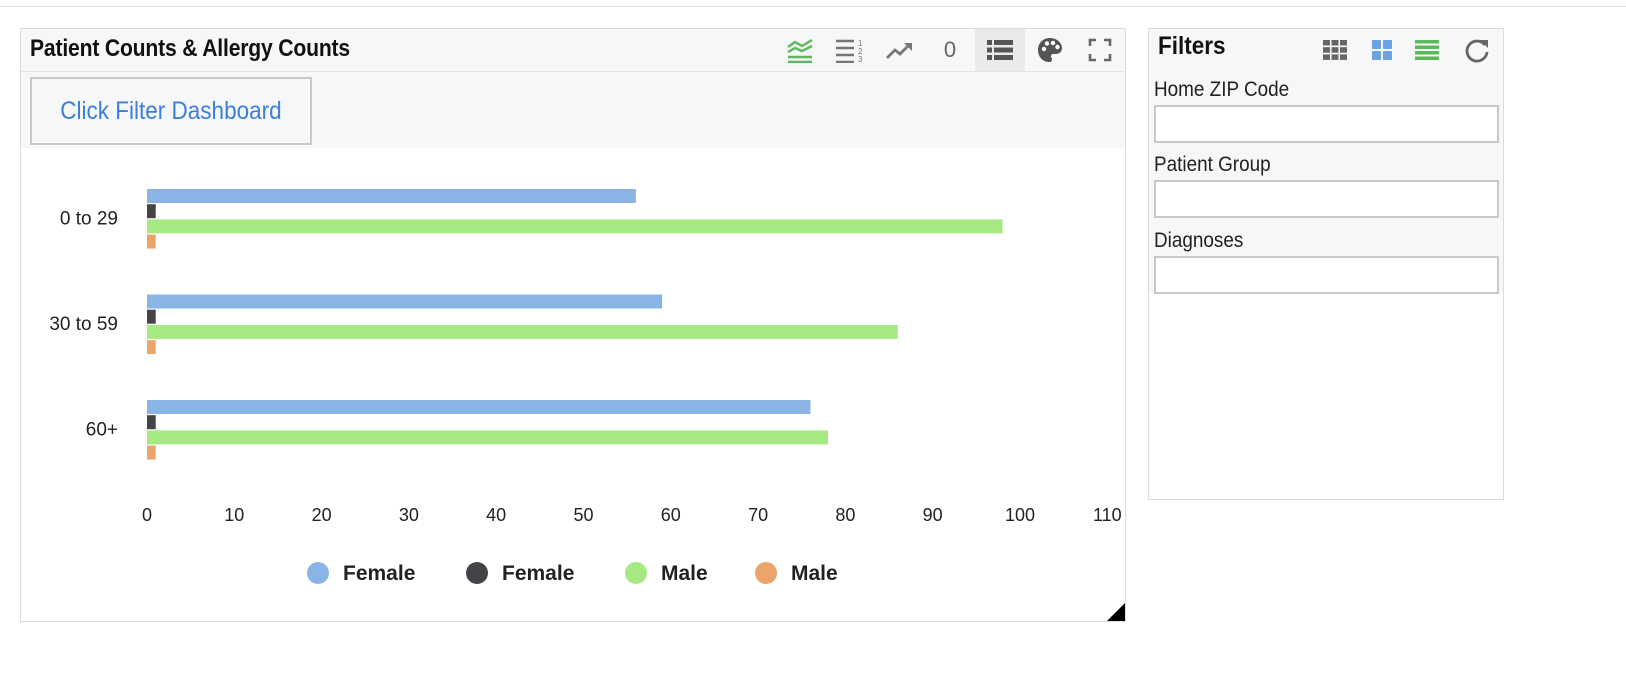 Image resolution: width=1626 pixels, height=684 pixels. Describe the element at coordinates (1326, 199) in the screenshot. I see `patient-group-input` at that location.